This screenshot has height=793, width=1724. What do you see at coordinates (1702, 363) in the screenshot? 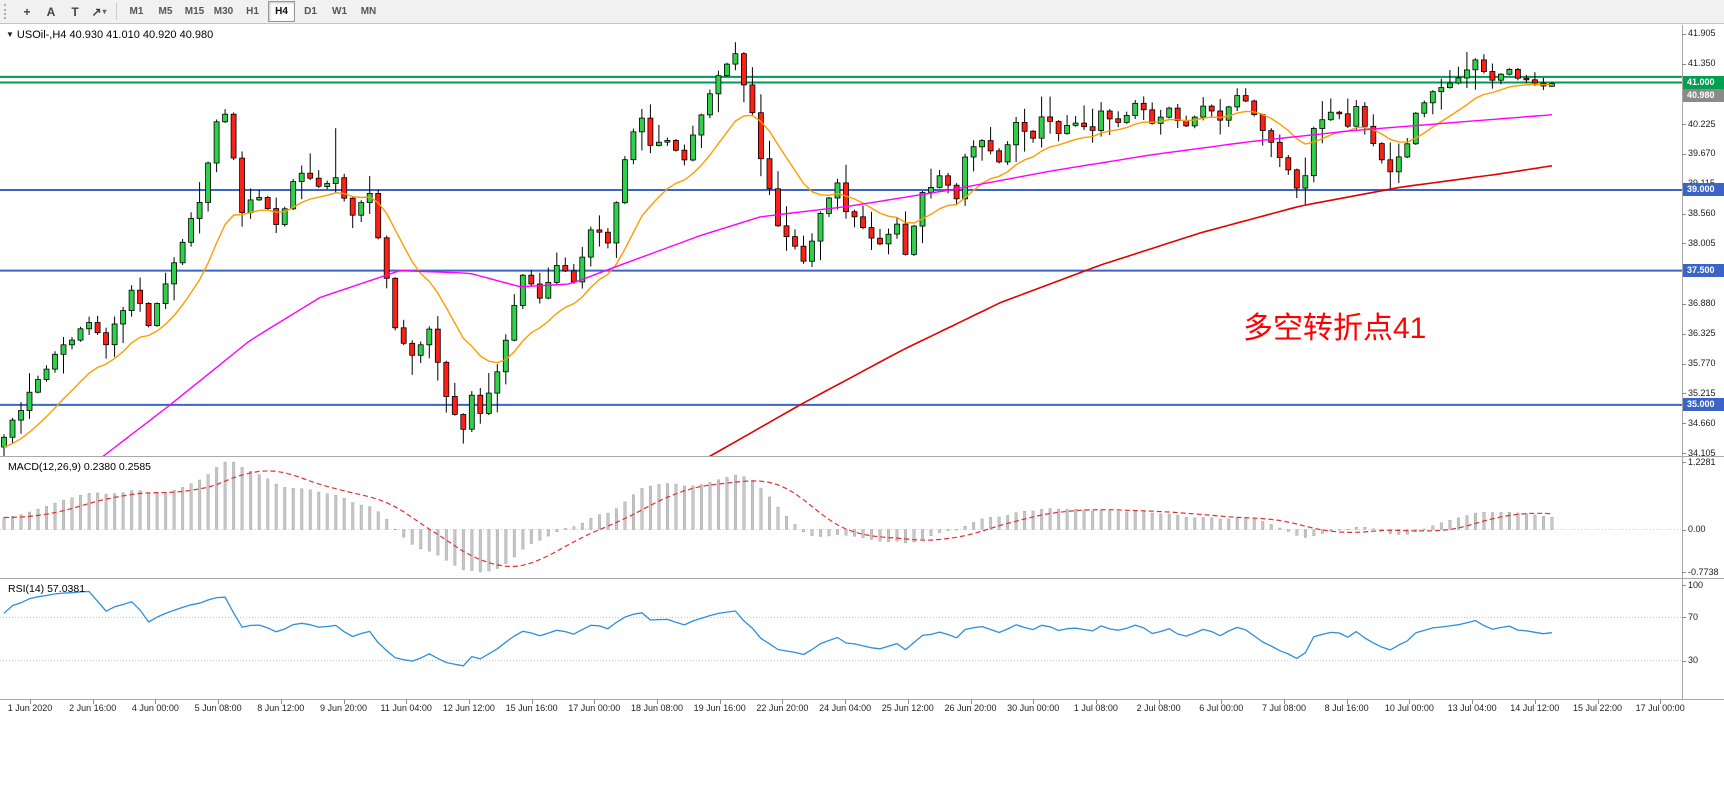
I see `price-axis-label: 35.770` at bounding box center [1702, 363].